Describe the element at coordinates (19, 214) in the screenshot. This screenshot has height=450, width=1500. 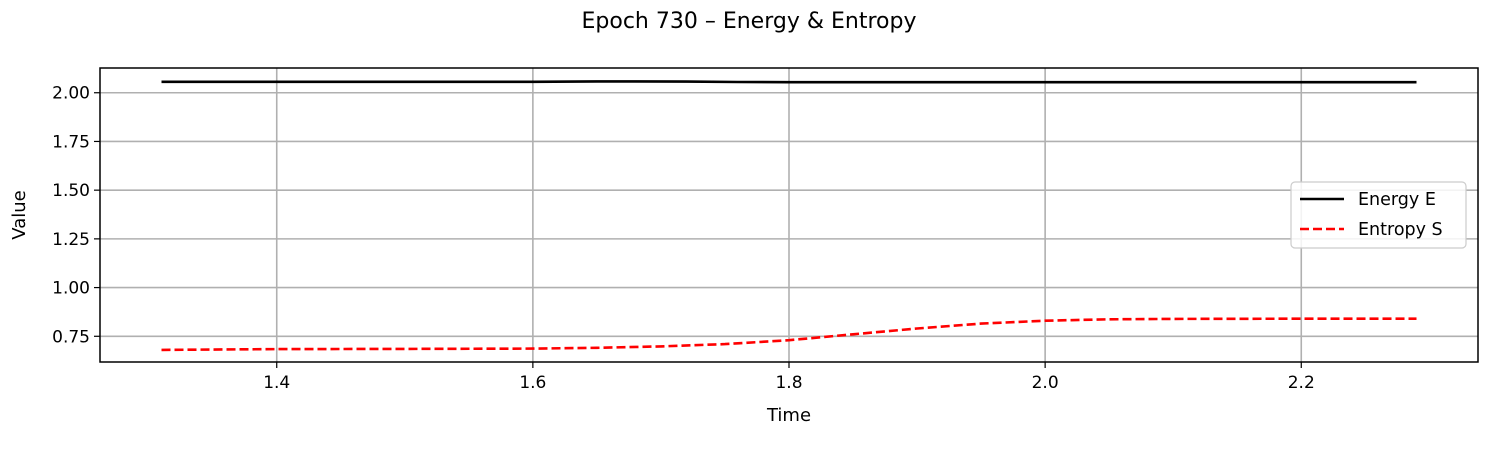
I see `y-axis-label: Value` at that location.